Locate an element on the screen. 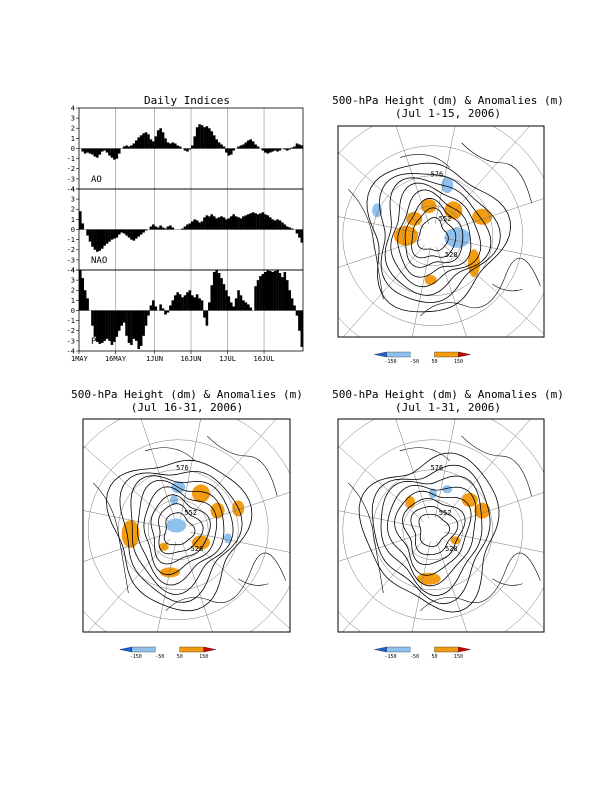 Image resolution: width=612 pixels, height=792 pixels. x-tick-label: 1JUN is located at coordinates (154, 359).